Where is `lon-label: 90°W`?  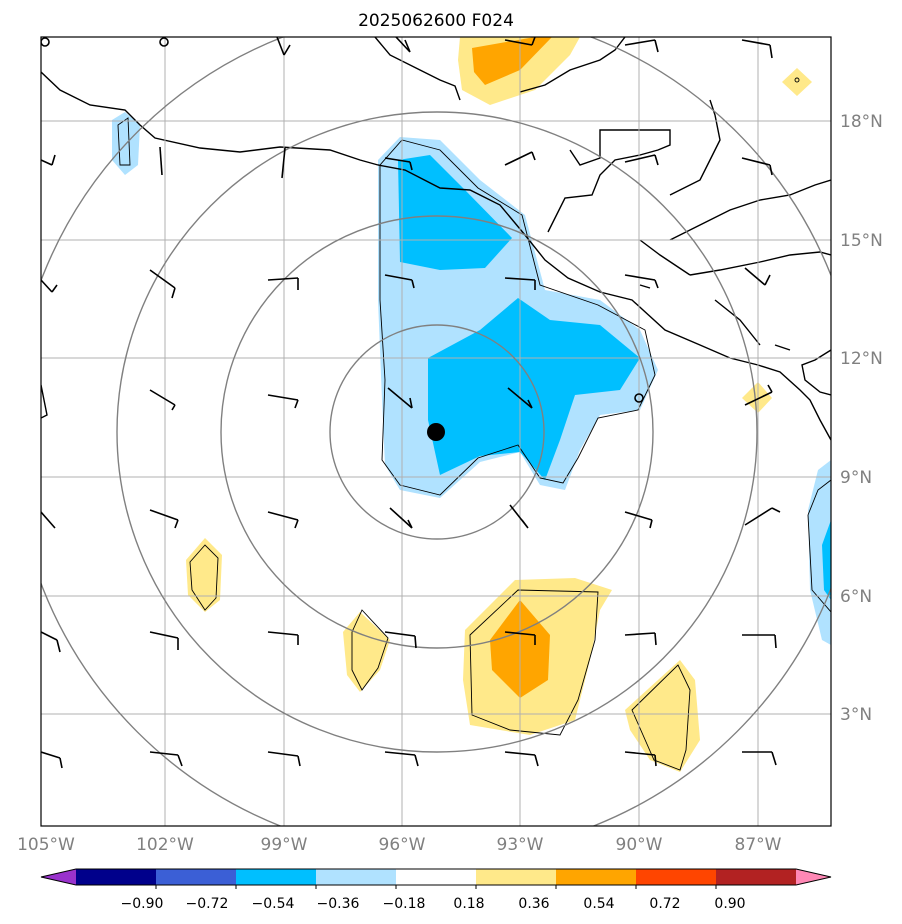 lon-label: 90°W is located at coordinates (639, 845).